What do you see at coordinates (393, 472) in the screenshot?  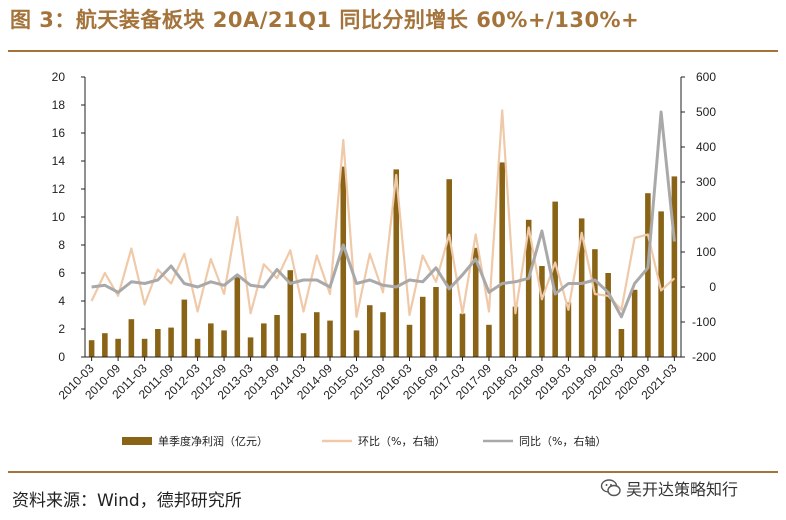 I see `footer-rule` at bounding box center [393, 472].